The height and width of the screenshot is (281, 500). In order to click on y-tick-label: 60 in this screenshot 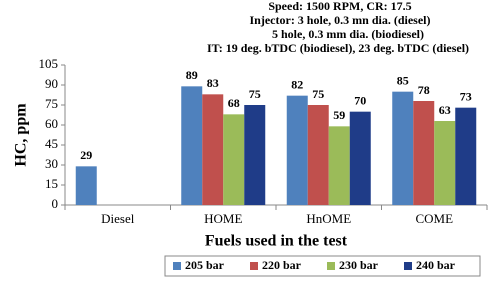, I will do `click(51, 123)`.